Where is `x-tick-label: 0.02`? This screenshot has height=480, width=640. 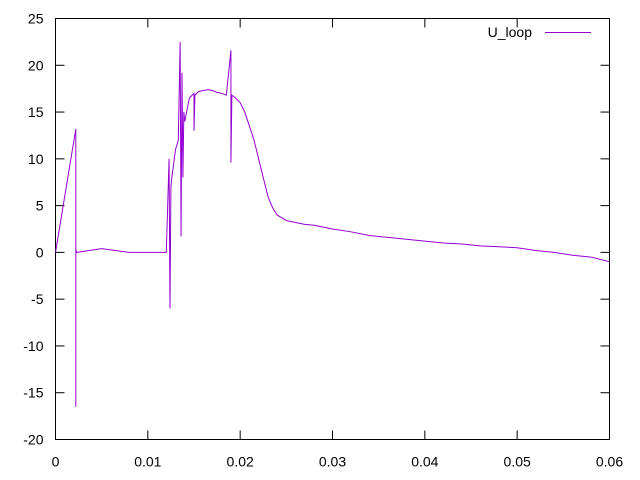 x-tick-label: 0.02 is located at coordinates (240, 462).